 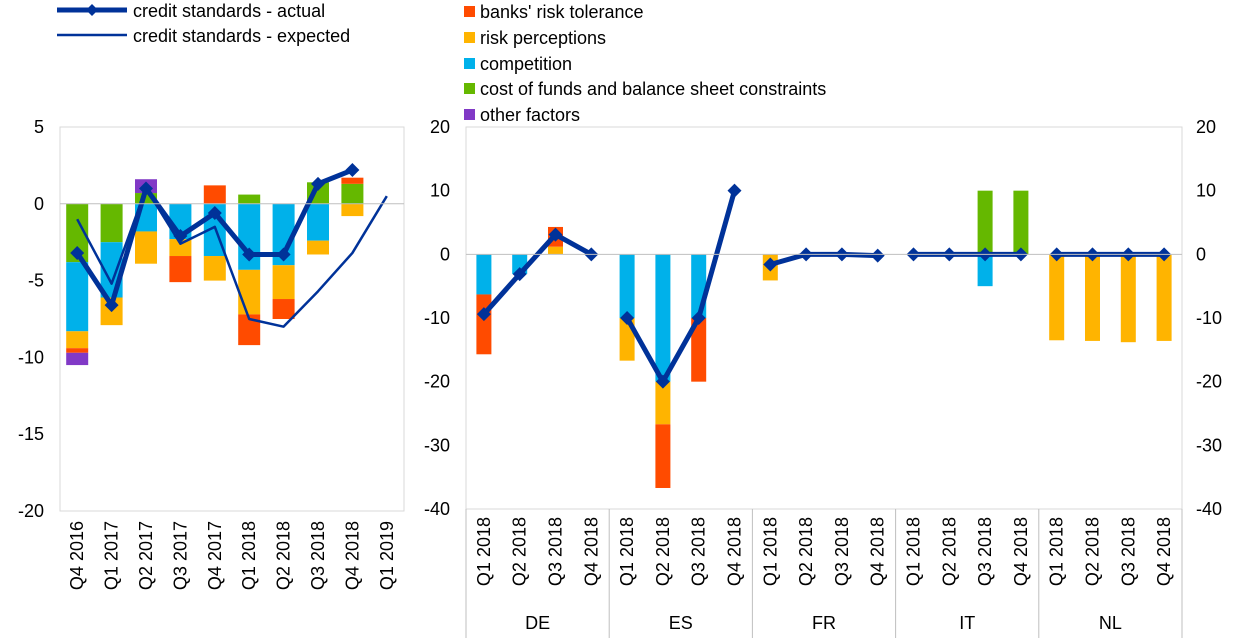 I want to click on legend-item-banks-risk-tolerance: banks' risk tolerance, so click(x=554, y=12).